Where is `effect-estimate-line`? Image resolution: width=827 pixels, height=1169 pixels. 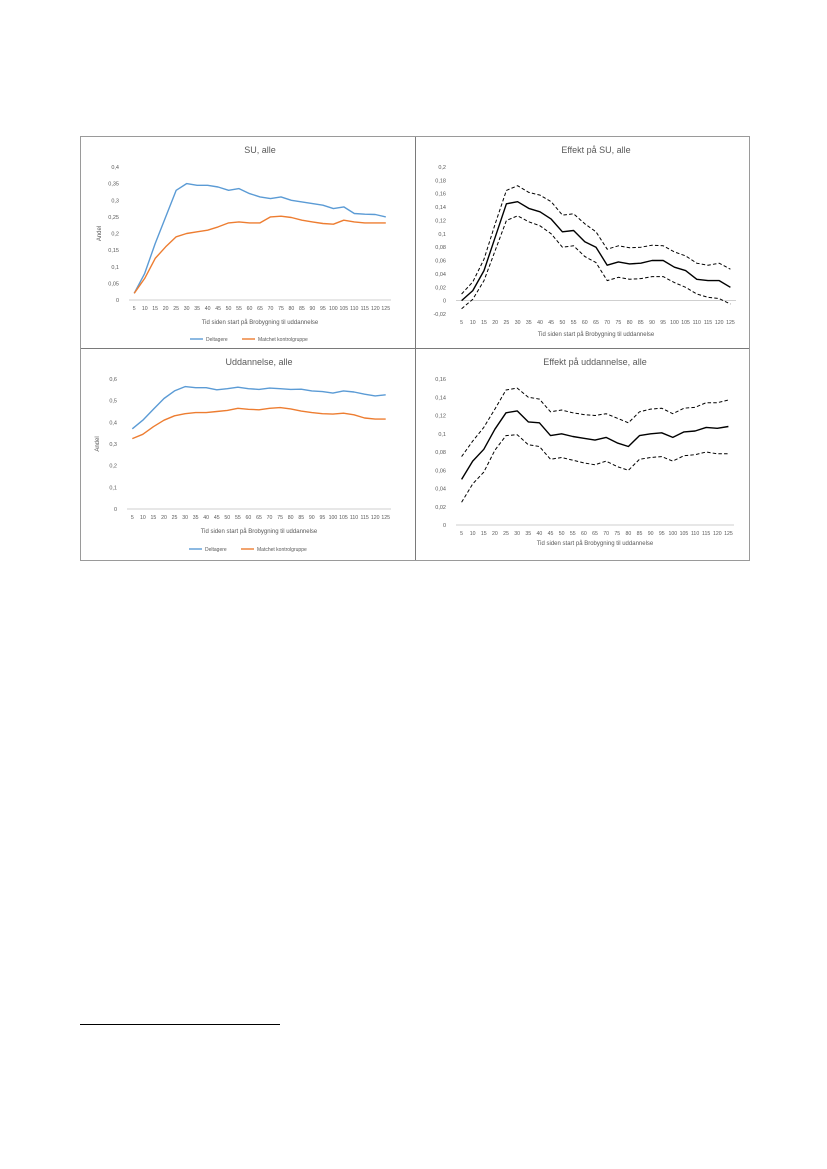
effect-estimate-line is located at coordinates (596, 251).